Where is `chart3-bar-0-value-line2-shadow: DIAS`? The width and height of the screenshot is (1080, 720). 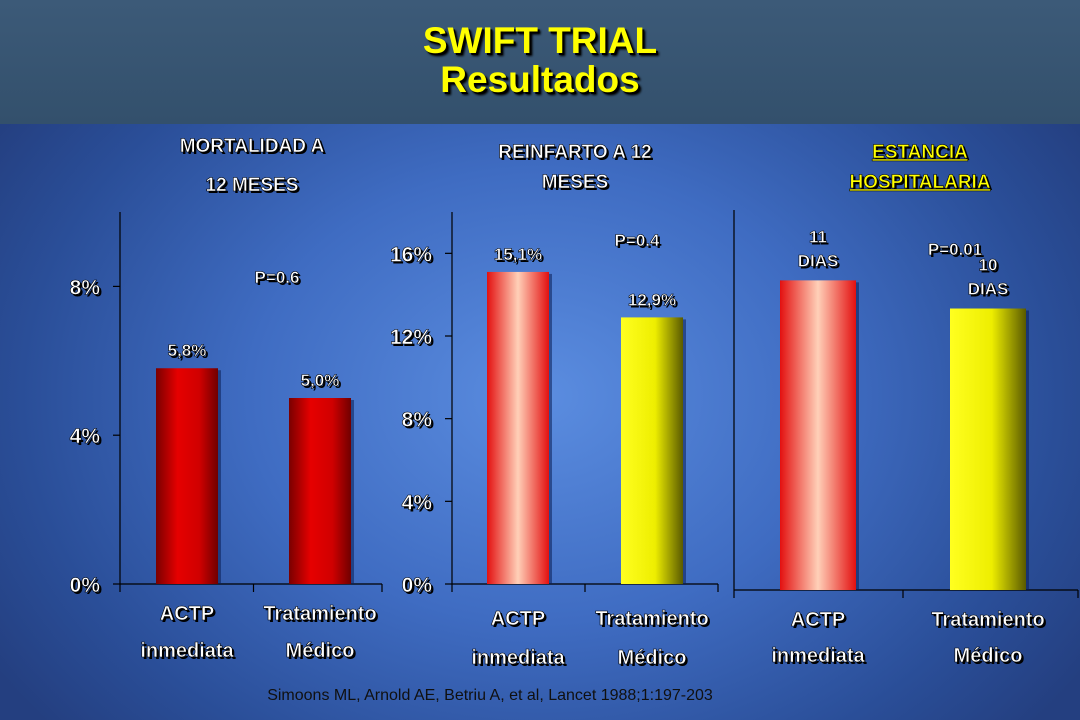 chart3-bar-0-value-line2-shadow: DIAS is located at coordinates (820, 262).